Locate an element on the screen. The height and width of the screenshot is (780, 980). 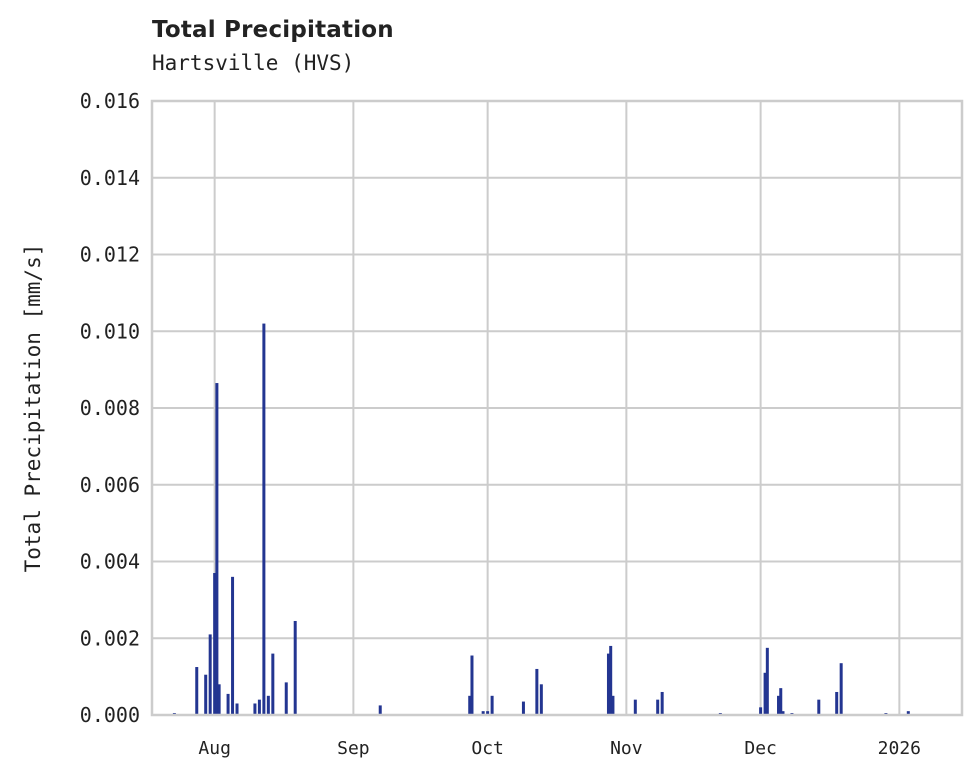
y-tick-label: 0.008 is located at coordinates (110, 408).